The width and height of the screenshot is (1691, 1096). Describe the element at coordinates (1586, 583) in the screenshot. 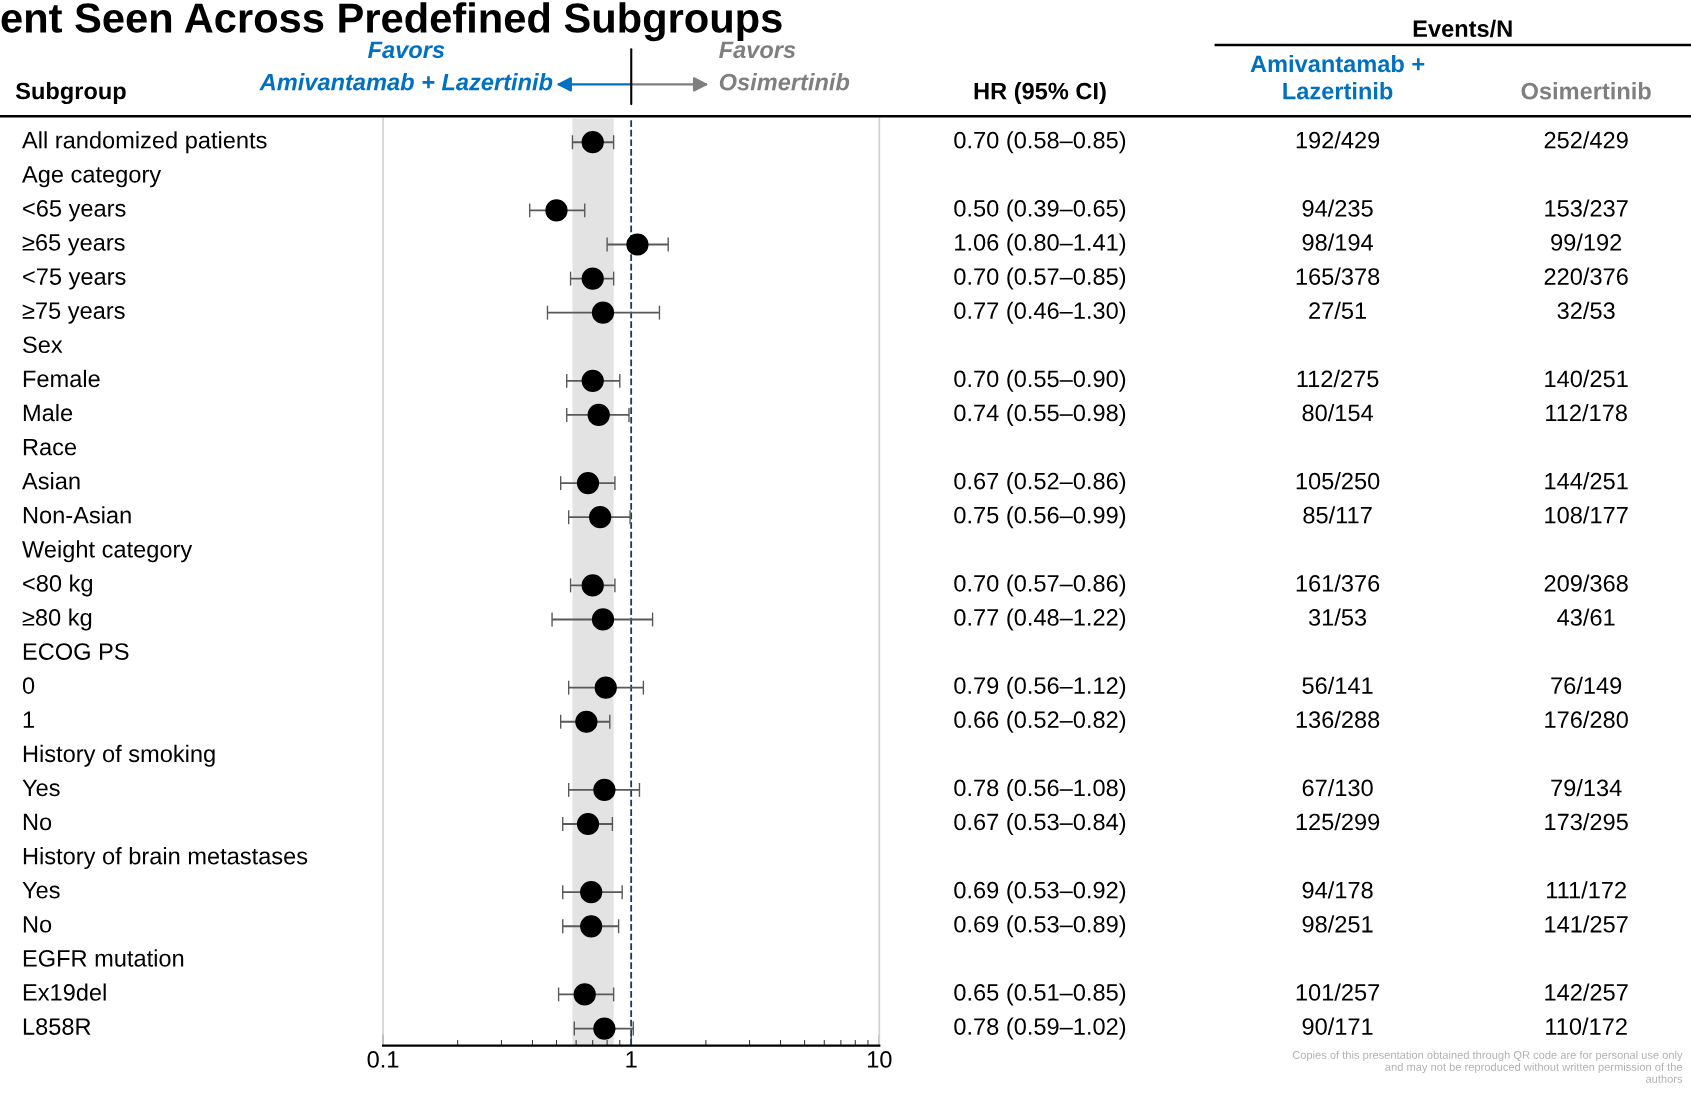

I see `text: 209/368` at that location.